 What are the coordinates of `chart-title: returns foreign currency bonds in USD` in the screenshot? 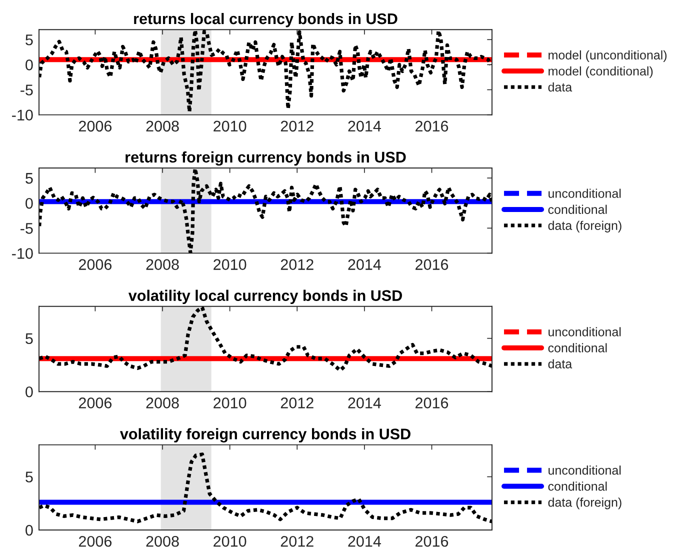 It's located at (266, 158).